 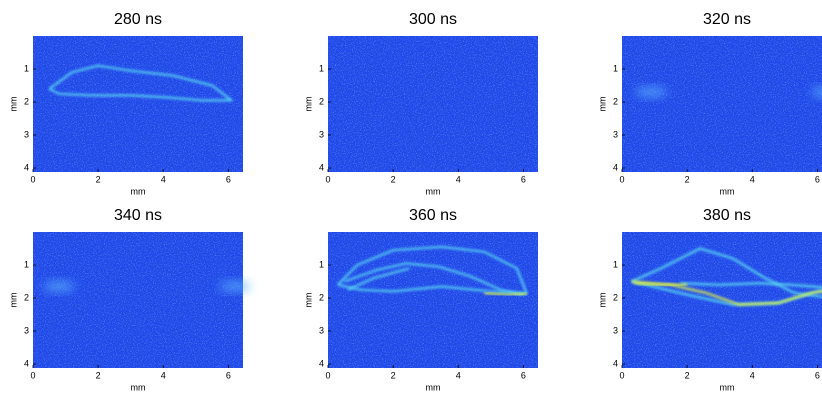 What do you see at coordinates (709, 299) in the screenshot?
I see `panel: 380 ns 0 2 4 6 1 2 3 4 mm mm` at bounding box center [709, 299].